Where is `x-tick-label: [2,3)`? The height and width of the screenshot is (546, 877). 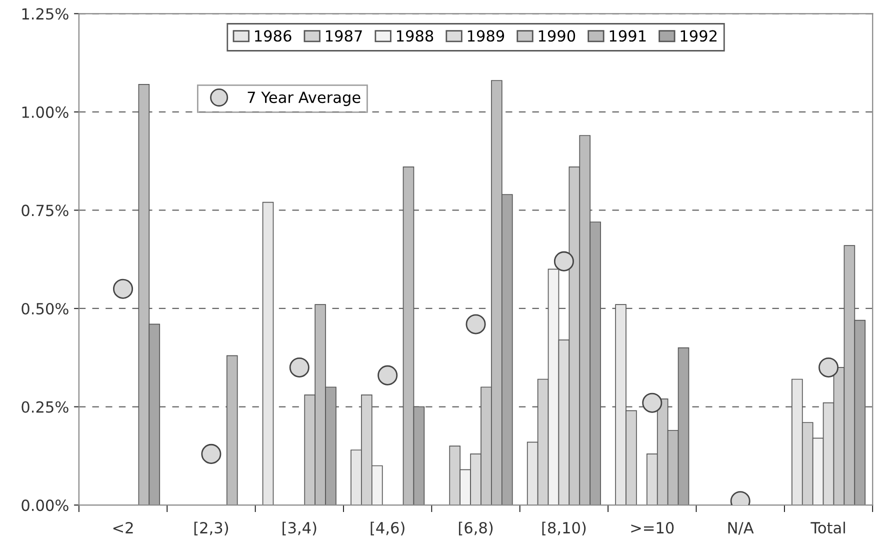
x-tick-label: [2,3) is located at coordinates (211, 529).